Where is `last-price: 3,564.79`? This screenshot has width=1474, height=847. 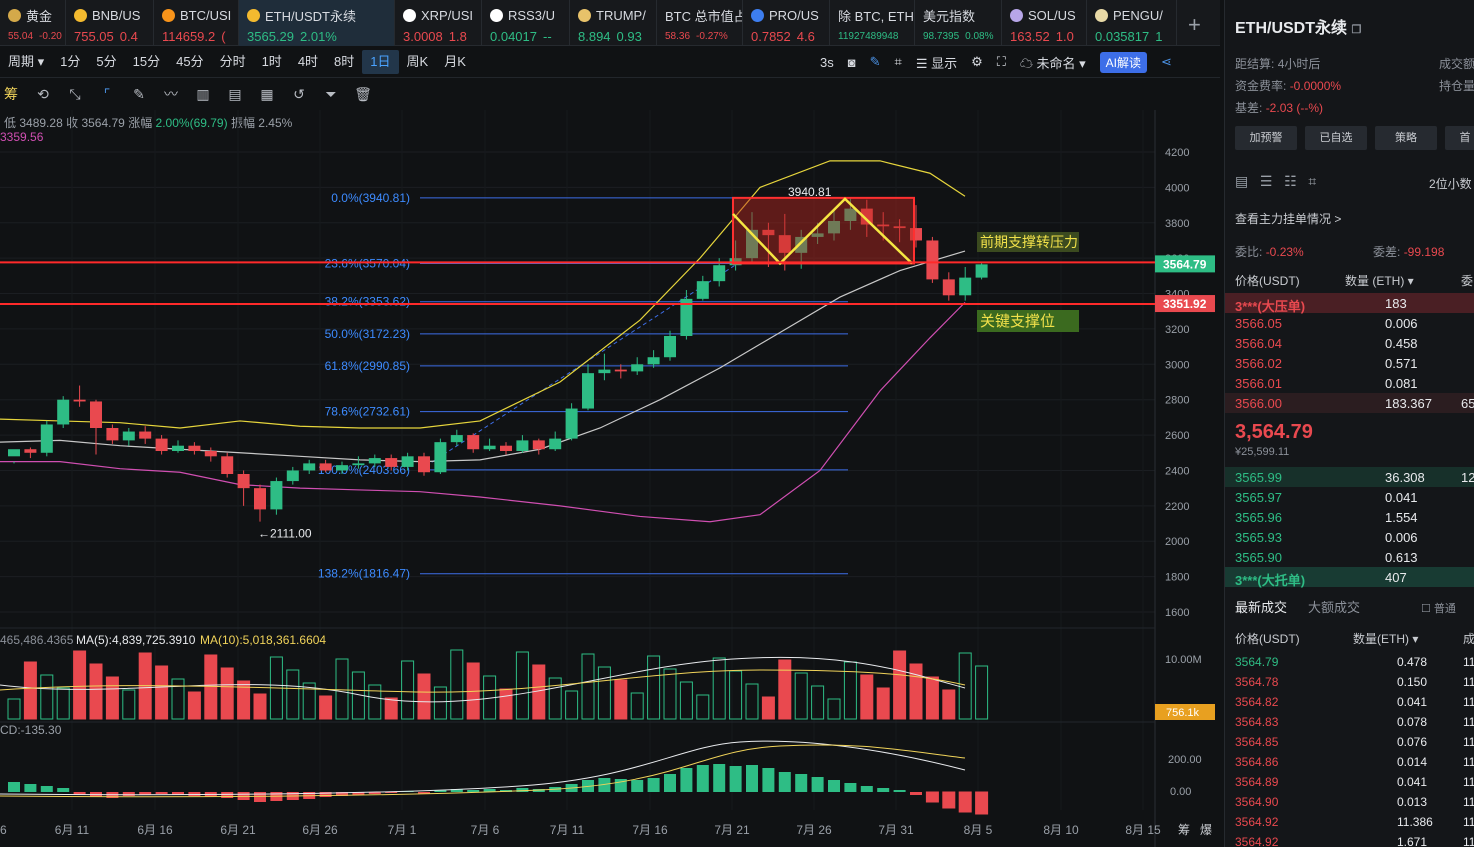
last-price: 3,564.79 is located at coordinates (1274, 432).